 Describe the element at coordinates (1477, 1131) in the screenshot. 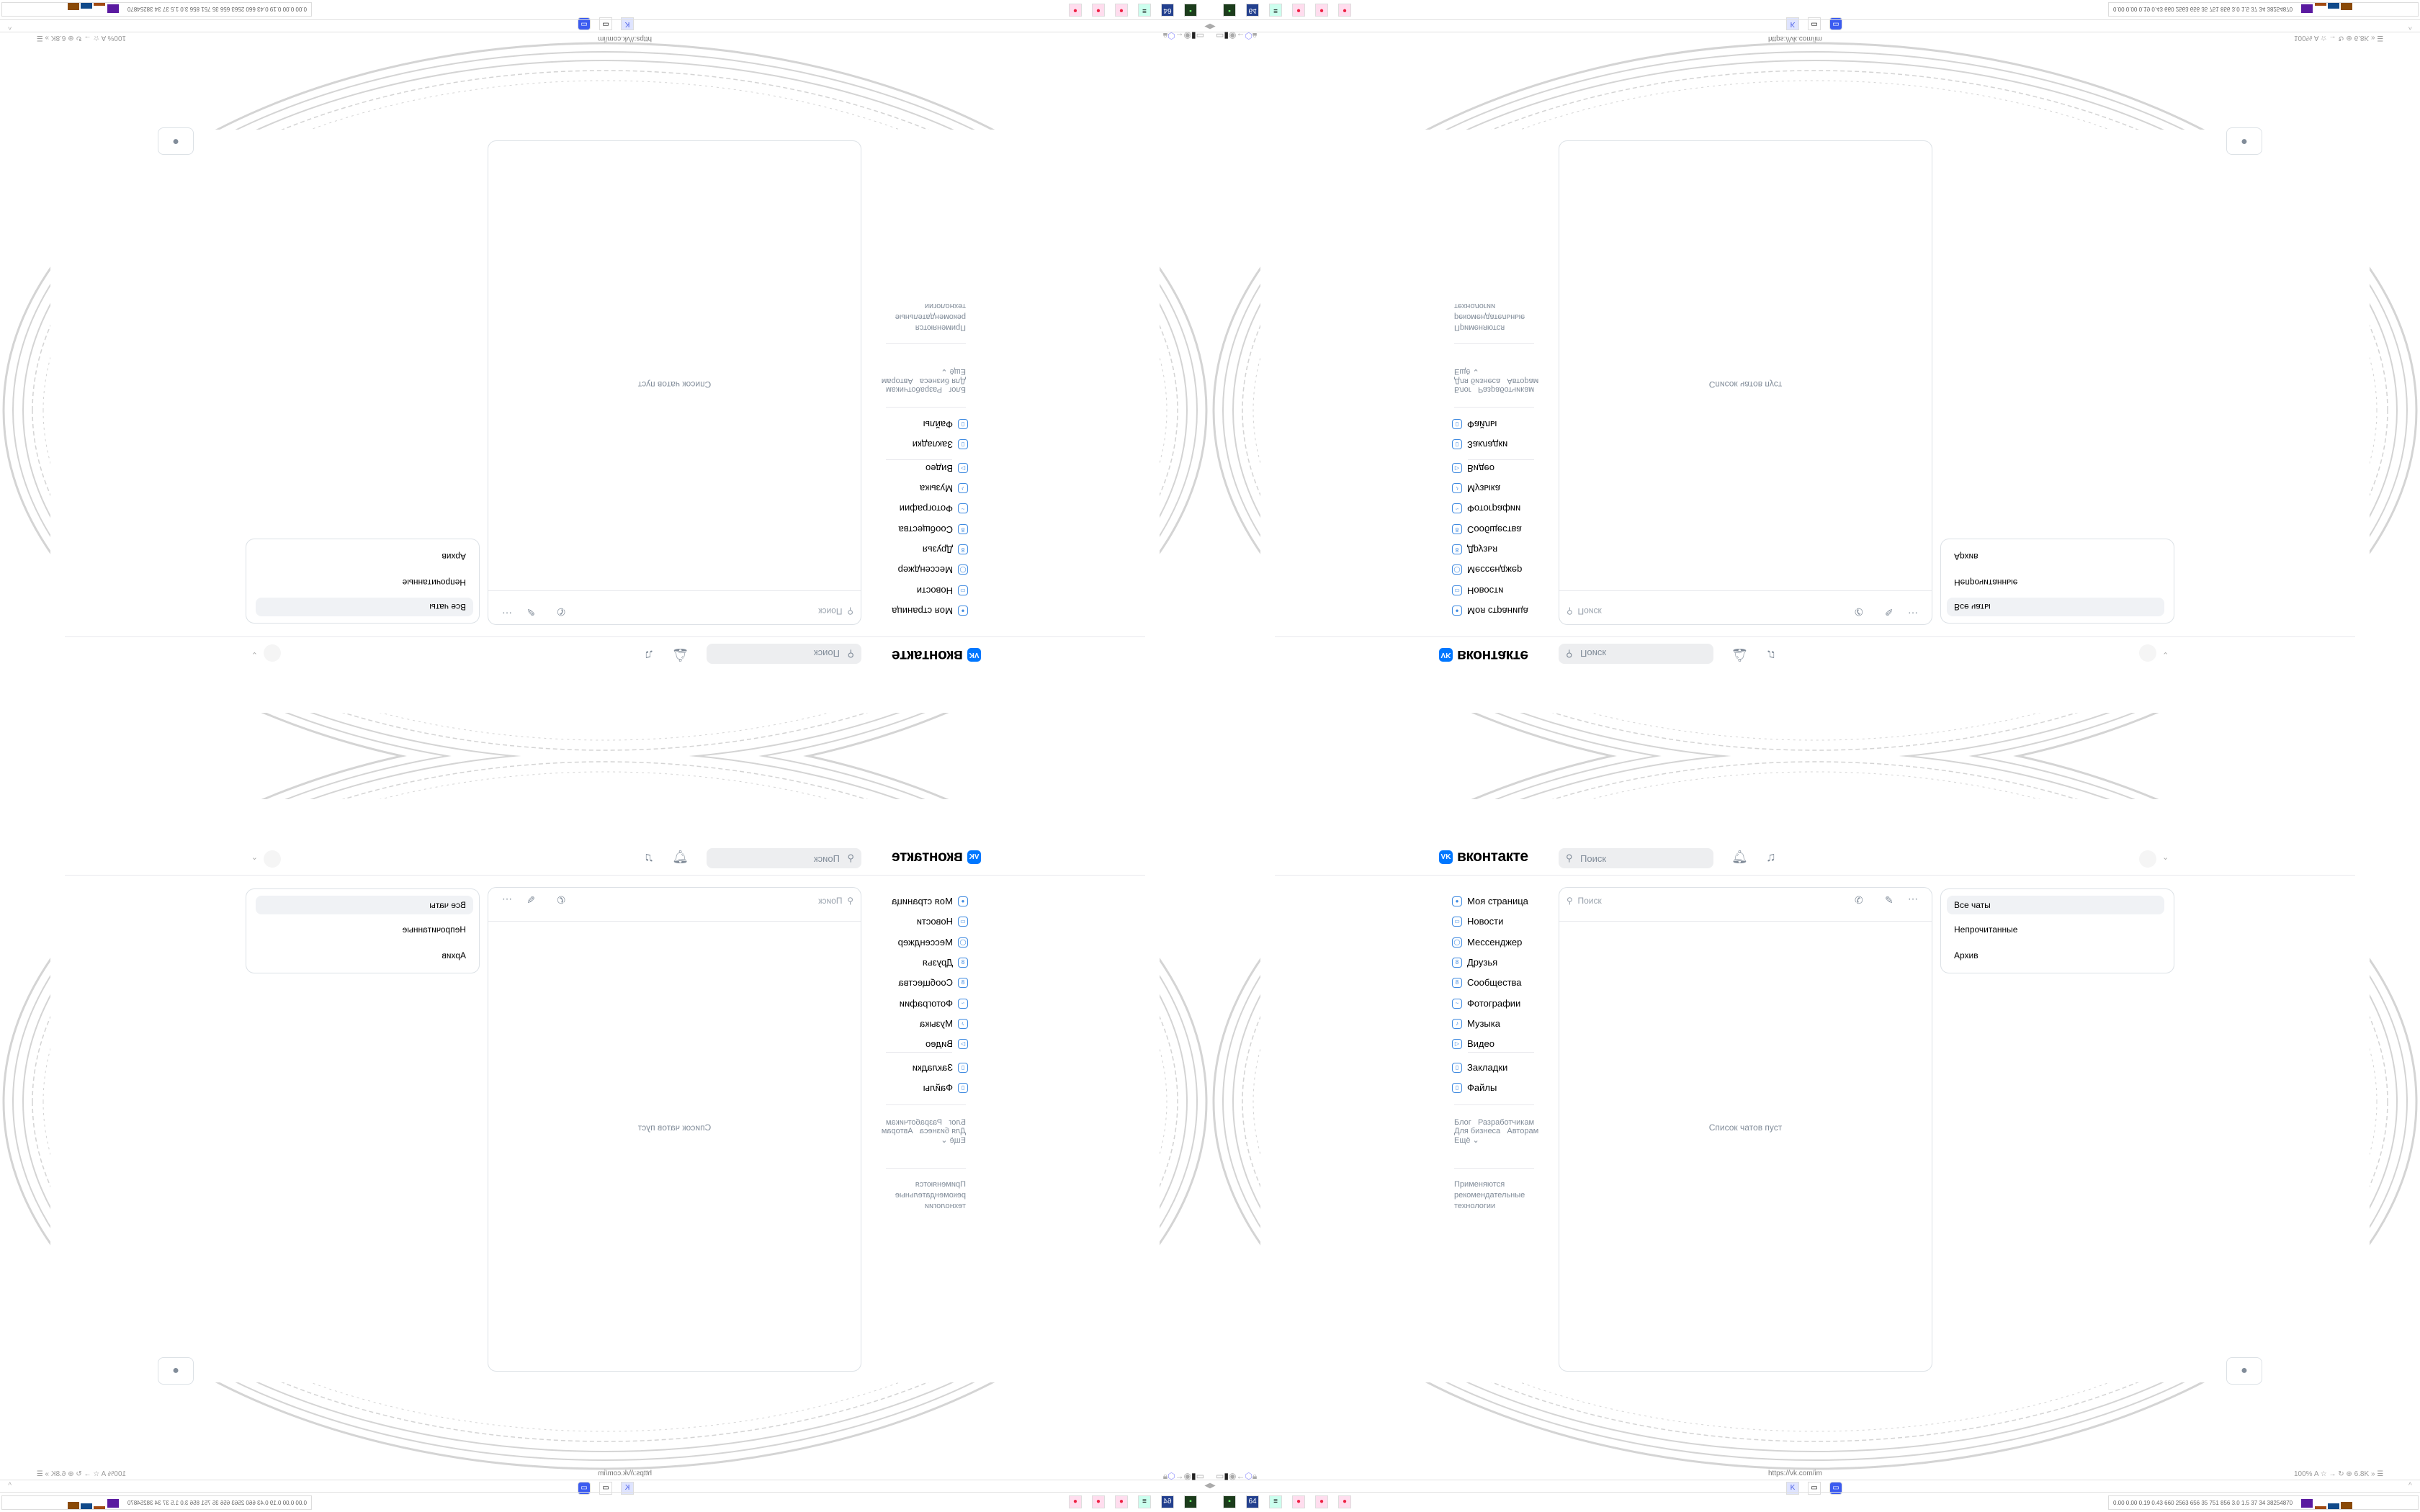

I see `footer-link-business: Для бизнеса` at that location.